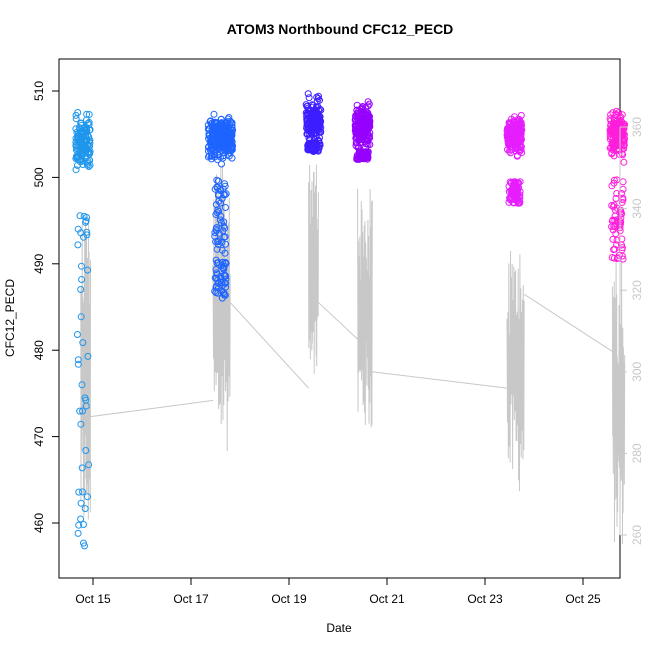  I want to click on x-tick-label: Oct 15, so click(93, 599).